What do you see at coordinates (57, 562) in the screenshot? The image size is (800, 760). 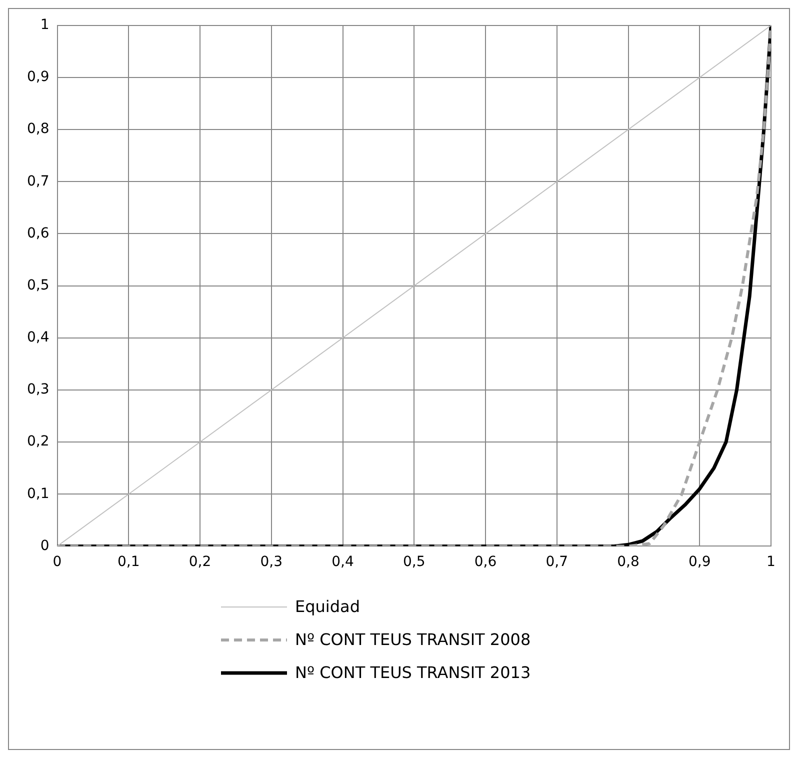 I see `x-tick-label: 0` at bounding box center [57, 562].